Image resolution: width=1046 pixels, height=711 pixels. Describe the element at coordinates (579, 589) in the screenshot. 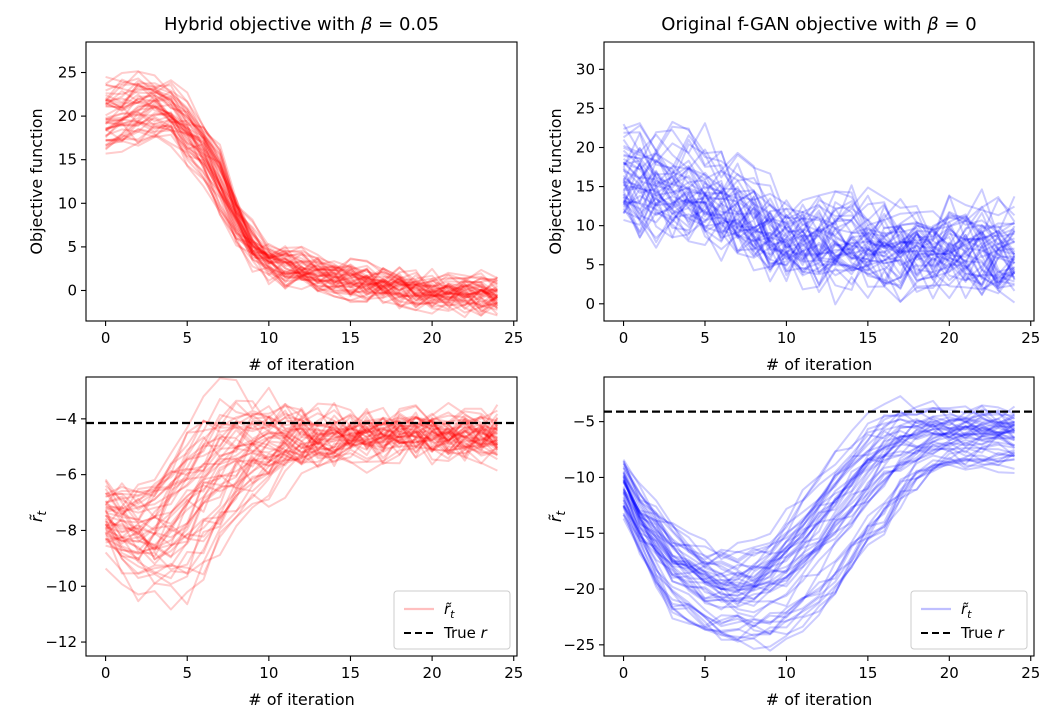

I see `y-tick-label: −20` at that location.